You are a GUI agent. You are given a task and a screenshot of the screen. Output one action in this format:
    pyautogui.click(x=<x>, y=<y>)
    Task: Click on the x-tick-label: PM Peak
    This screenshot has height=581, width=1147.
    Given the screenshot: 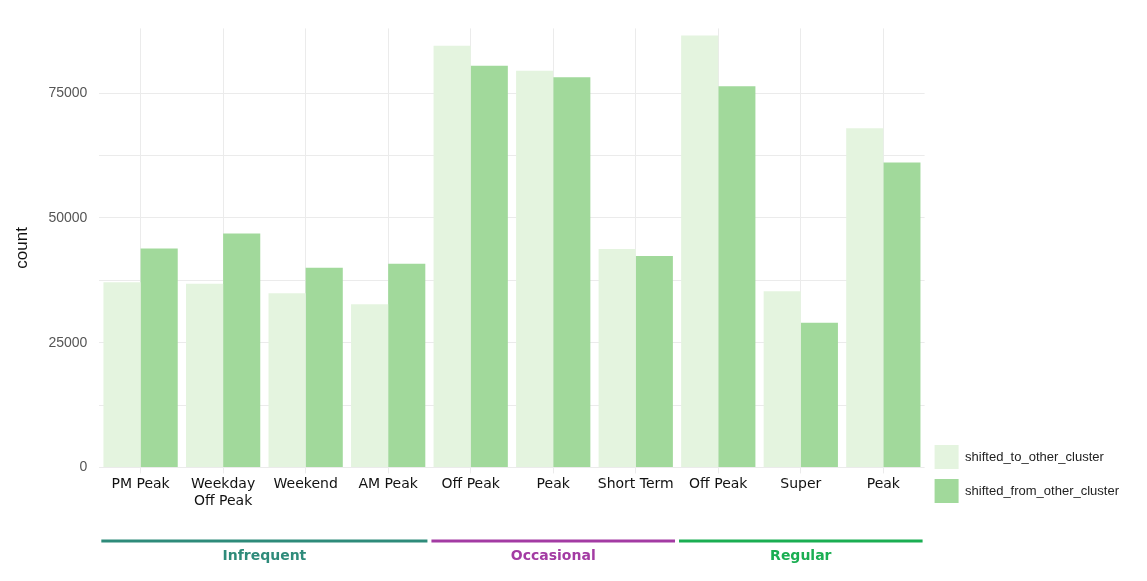 What is the action you would take?
    pyautogui.click(x=141, y=483)
    